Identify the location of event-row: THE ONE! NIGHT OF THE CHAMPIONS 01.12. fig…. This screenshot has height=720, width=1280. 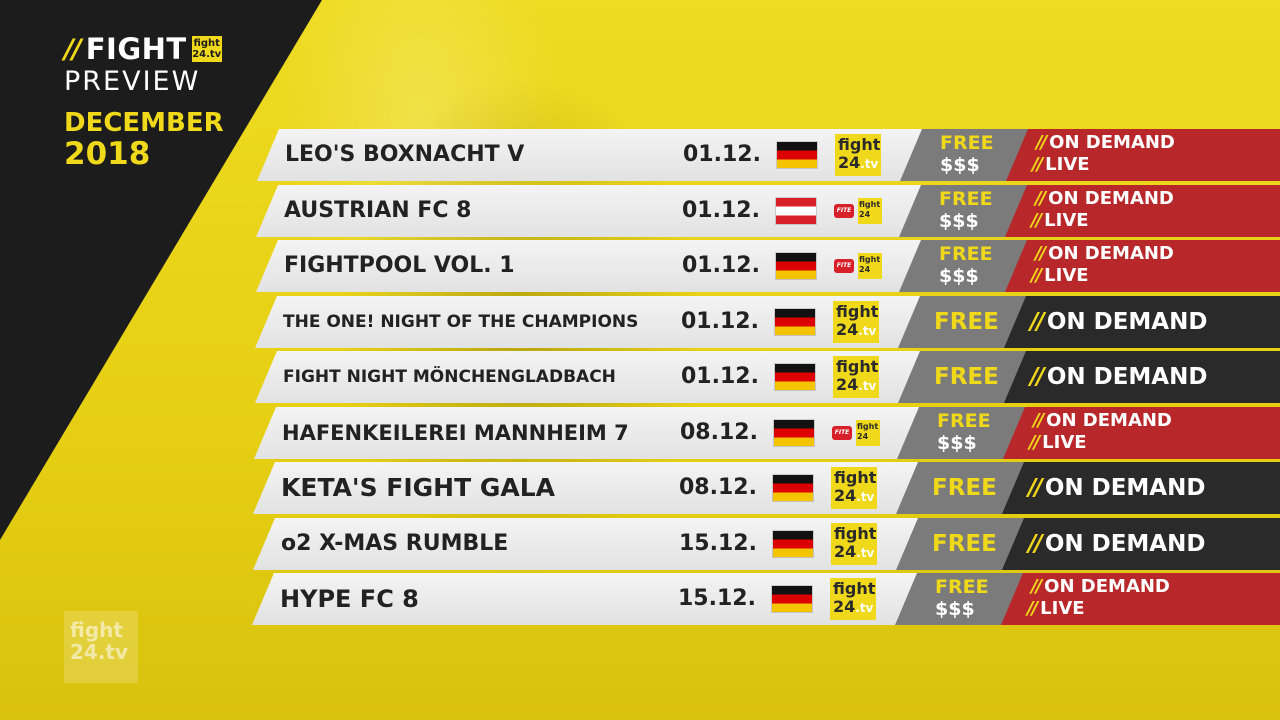
(640, 322).